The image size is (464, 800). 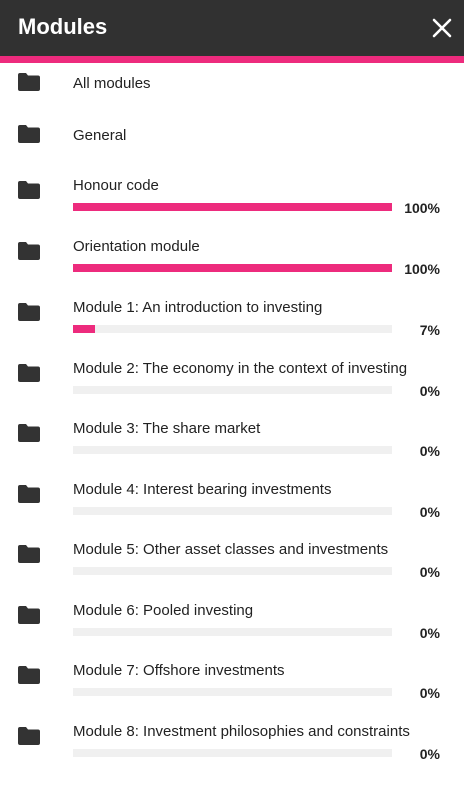 What do you see at coordinates (232, 59) in the screenshot?
I see `accent-bar` at bounding box center [232, 59].